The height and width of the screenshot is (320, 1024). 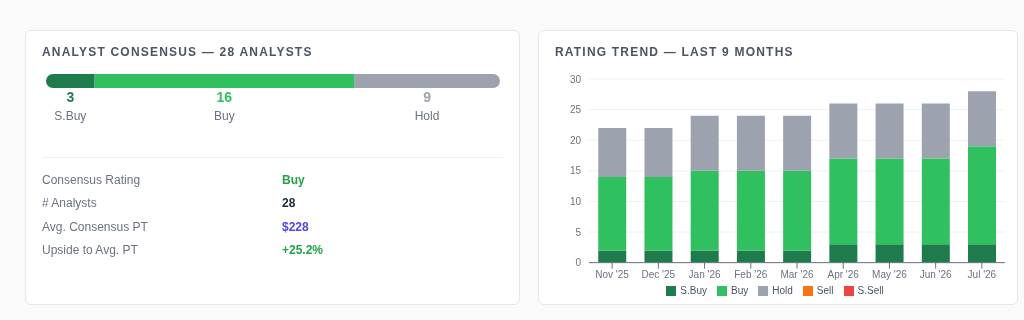 What do you see at coordinates (303, 250) in the screenshot?
I see `text: +25.2%` at bounding box center [303, 250].